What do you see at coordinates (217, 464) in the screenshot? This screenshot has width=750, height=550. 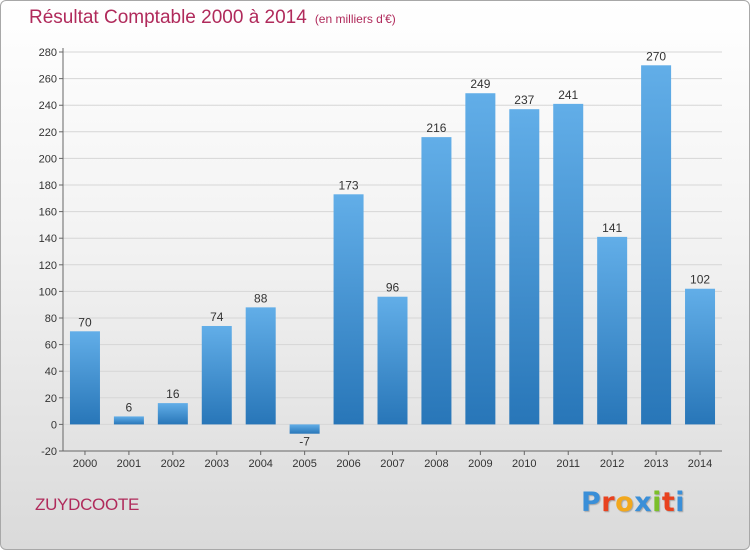 I see `x-tick-label: 2003` at bounding box center [217, 464].